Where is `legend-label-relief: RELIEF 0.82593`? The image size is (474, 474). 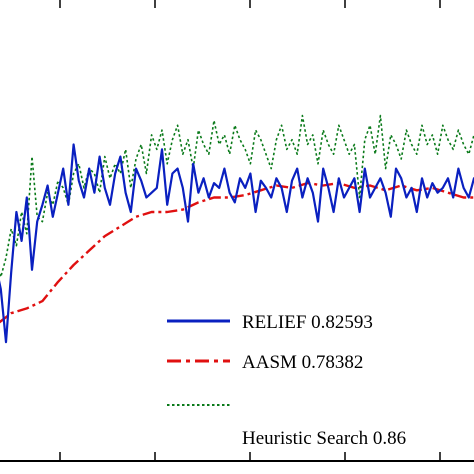 legend-label-relief: RELIEF 0.82593 is located at coordinates (307, 322).